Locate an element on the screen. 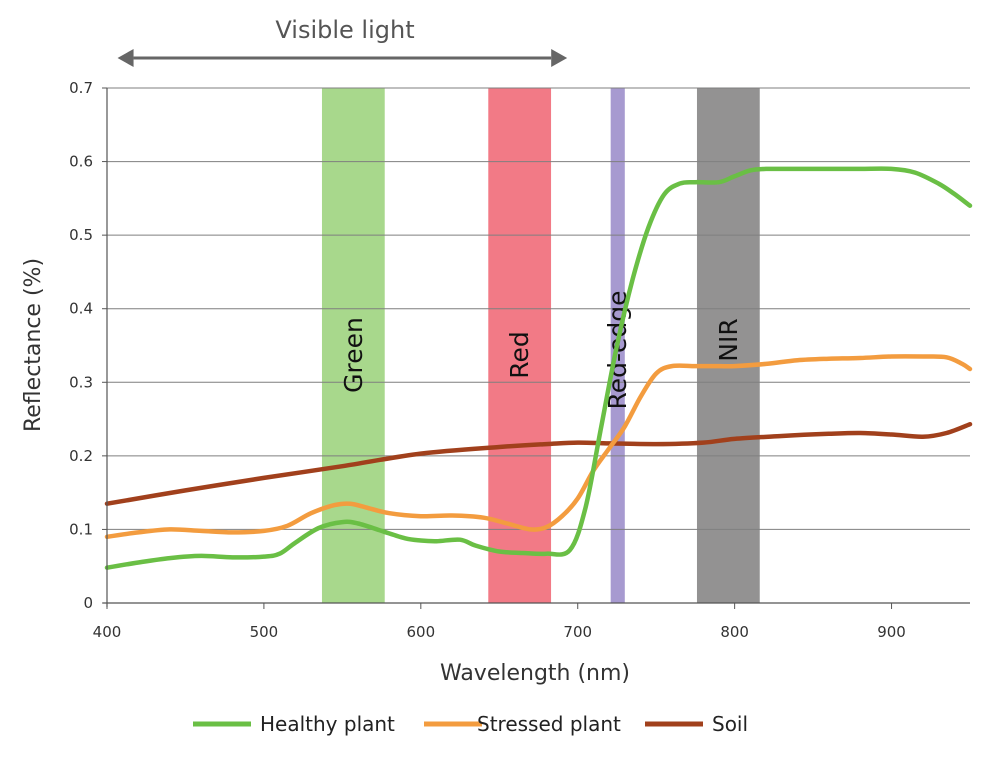  y-tick-label: 0.2 is located at coordinates (81, 456).